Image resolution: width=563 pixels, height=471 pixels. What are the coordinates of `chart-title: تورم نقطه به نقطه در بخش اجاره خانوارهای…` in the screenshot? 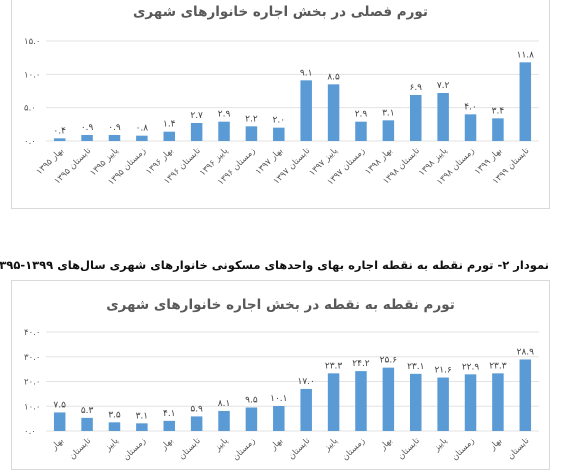 It's located at (280, 305).